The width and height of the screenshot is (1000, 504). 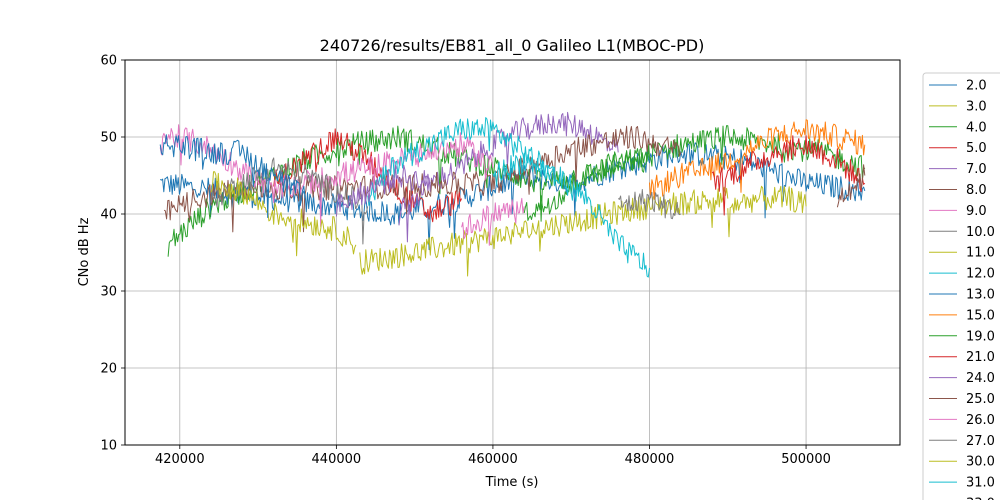 What do you see at coordinates (108, 292) in the screenshot?
I see `y-tick-label: 30` at bounding box center [108, 292].